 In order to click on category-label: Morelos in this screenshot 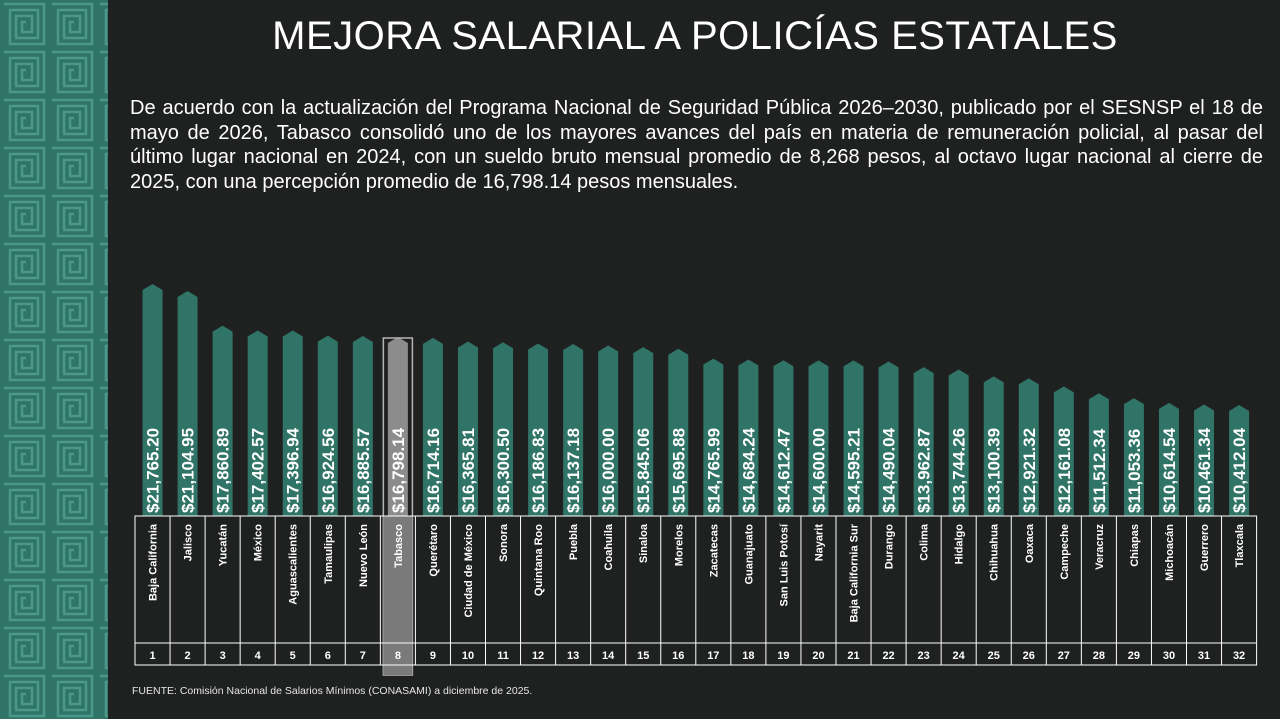, I will do `click(679, 545)`.